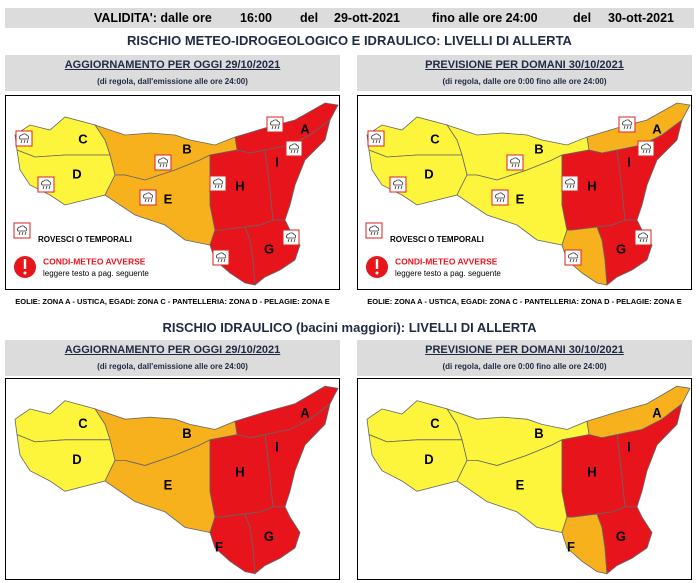 The height and width of the screenshot is (583, 699). I want to click on validity-from_del: del, so click(309, 18).